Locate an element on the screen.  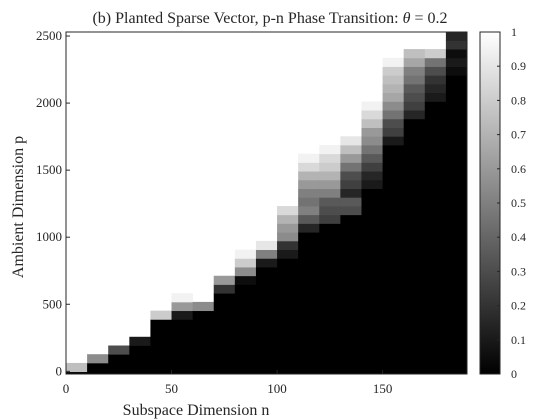
colorbar-tick-label: 0.2 is located at coordinates (518, 306).